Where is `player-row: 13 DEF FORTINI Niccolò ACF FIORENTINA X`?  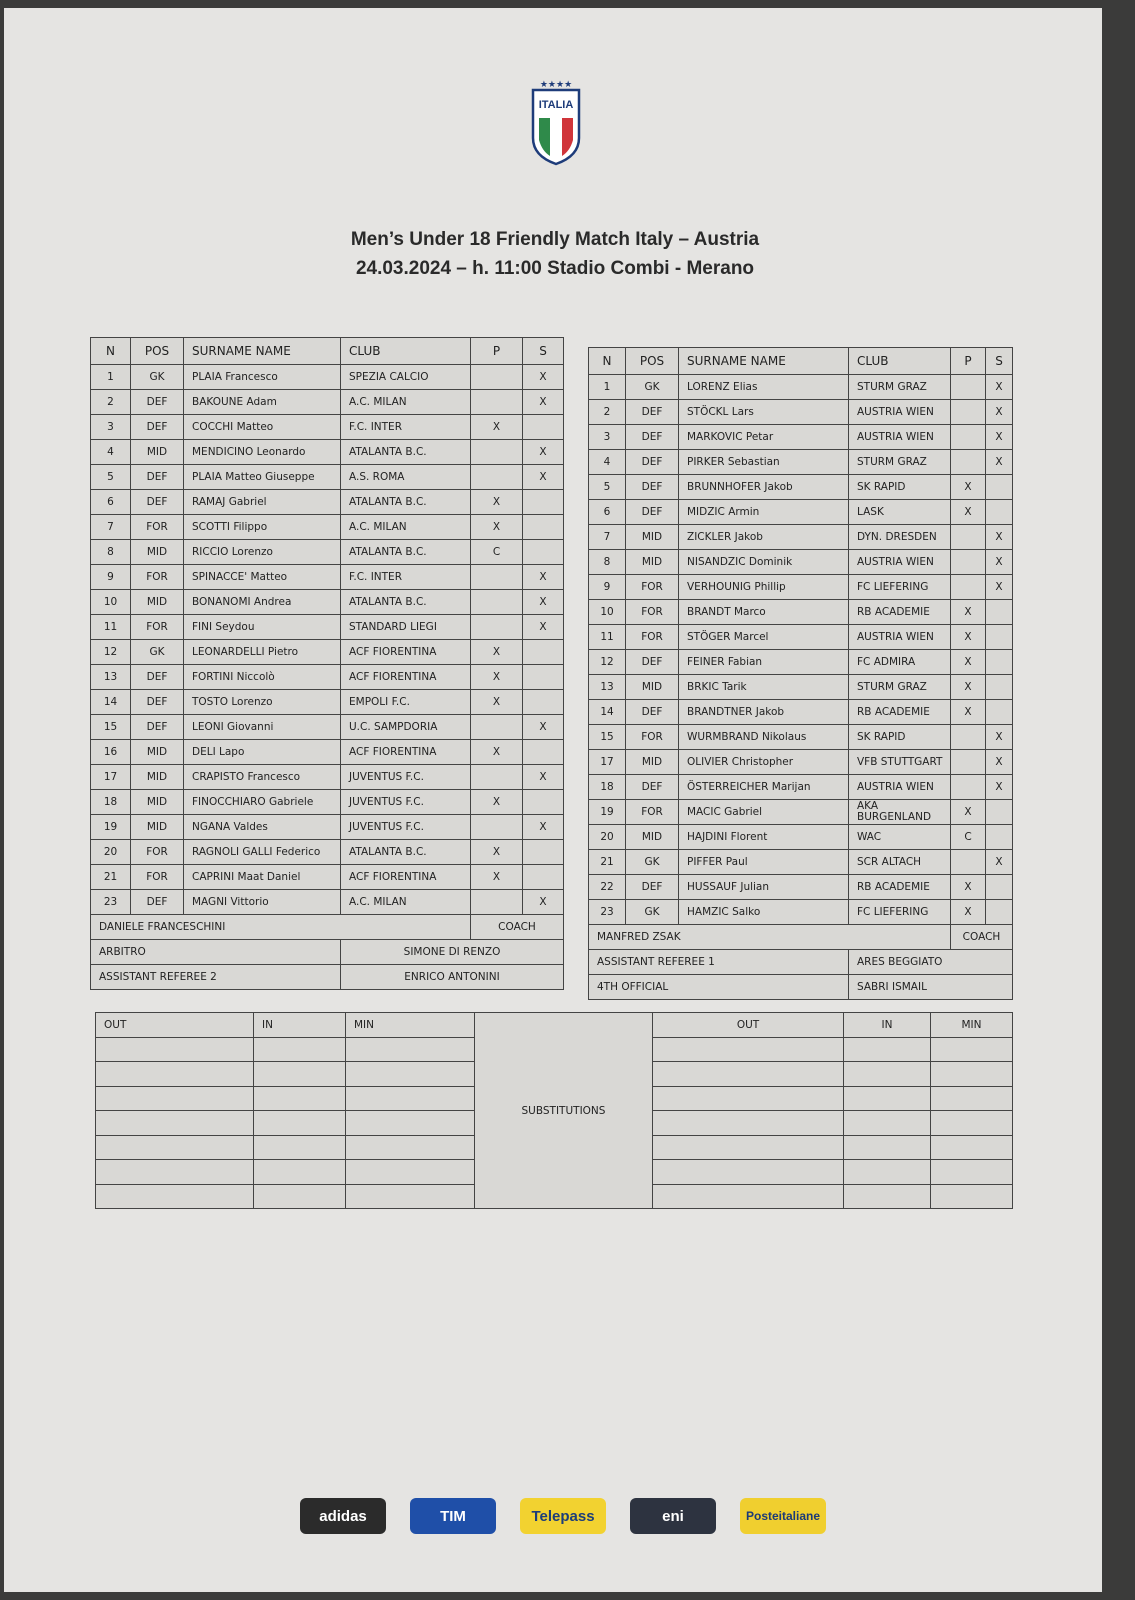 player-row: 13 DEF FORTINI Niccolò ACF FIORENTINA X is located at coordinates (327, 677).